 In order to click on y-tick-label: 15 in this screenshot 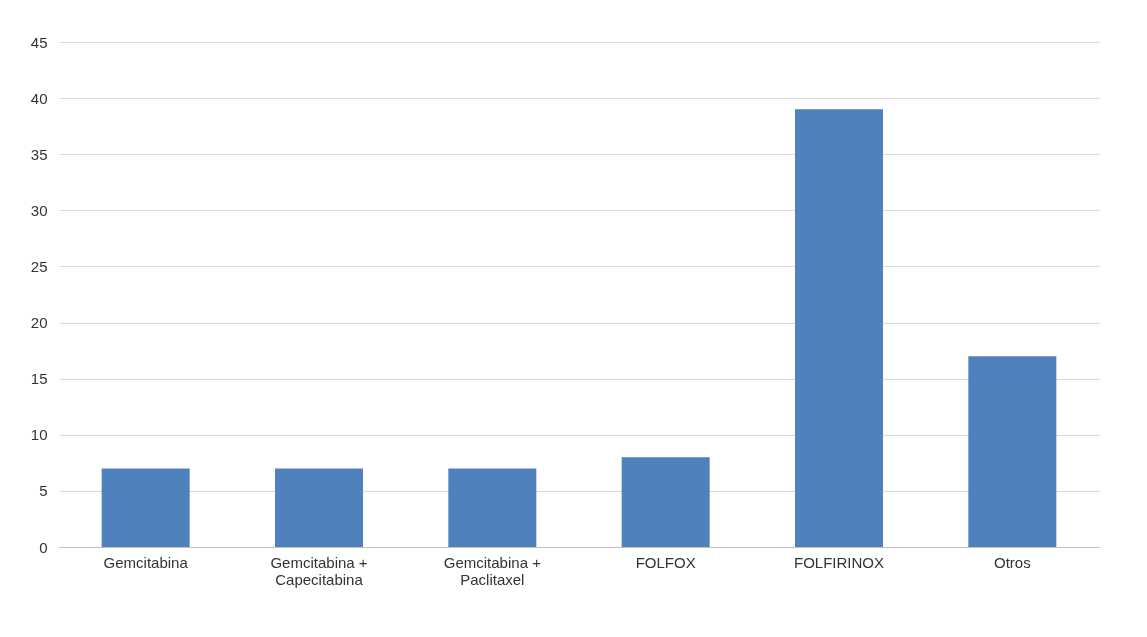, I will do `click(39, 379)`.